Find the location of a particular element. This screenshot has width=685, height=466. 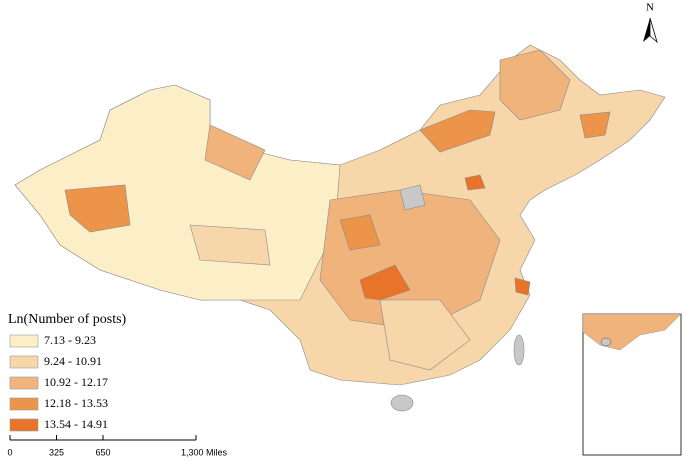

scale-label: 0 is located at coordinates (9, 452).